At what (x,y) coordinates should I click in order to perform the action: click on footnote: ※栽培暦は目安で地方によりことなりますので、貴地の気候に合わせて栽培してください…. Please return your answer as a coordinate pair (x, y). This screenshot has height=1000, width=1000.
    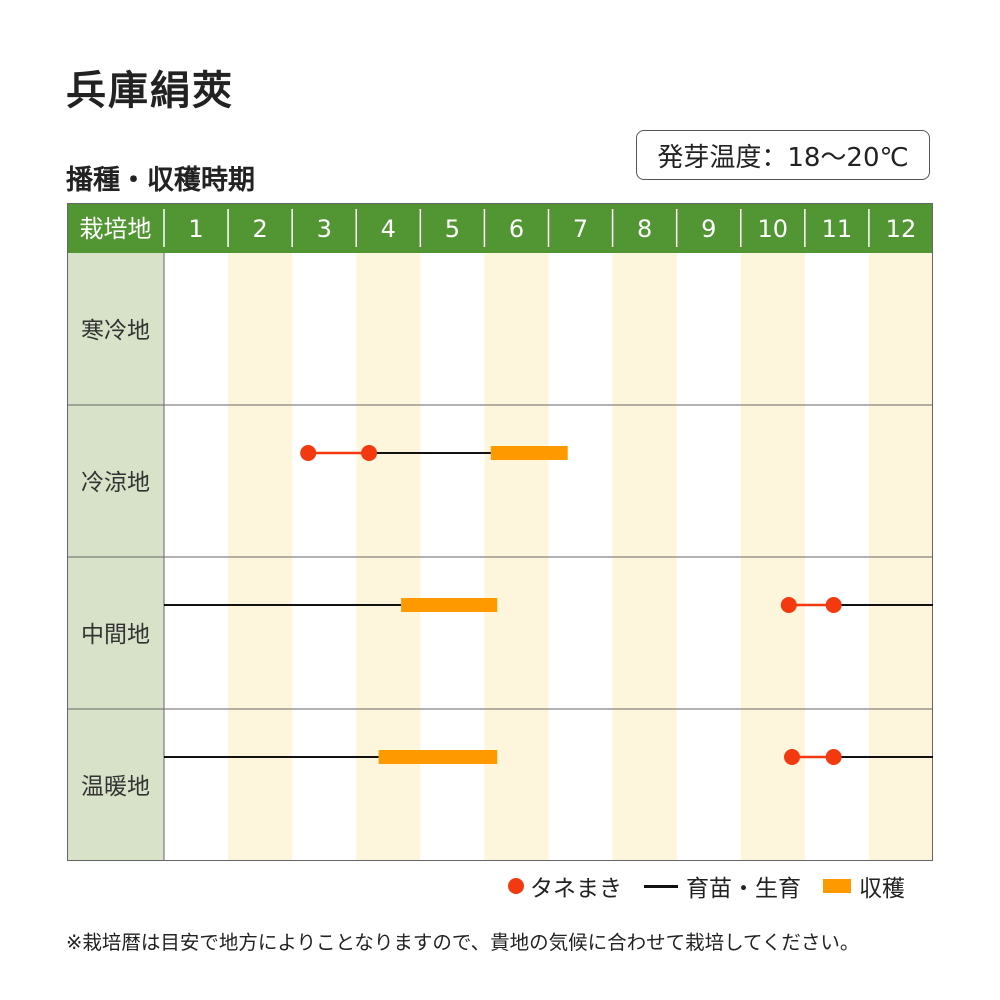
    Looking at the image, I should click on (463, 942).